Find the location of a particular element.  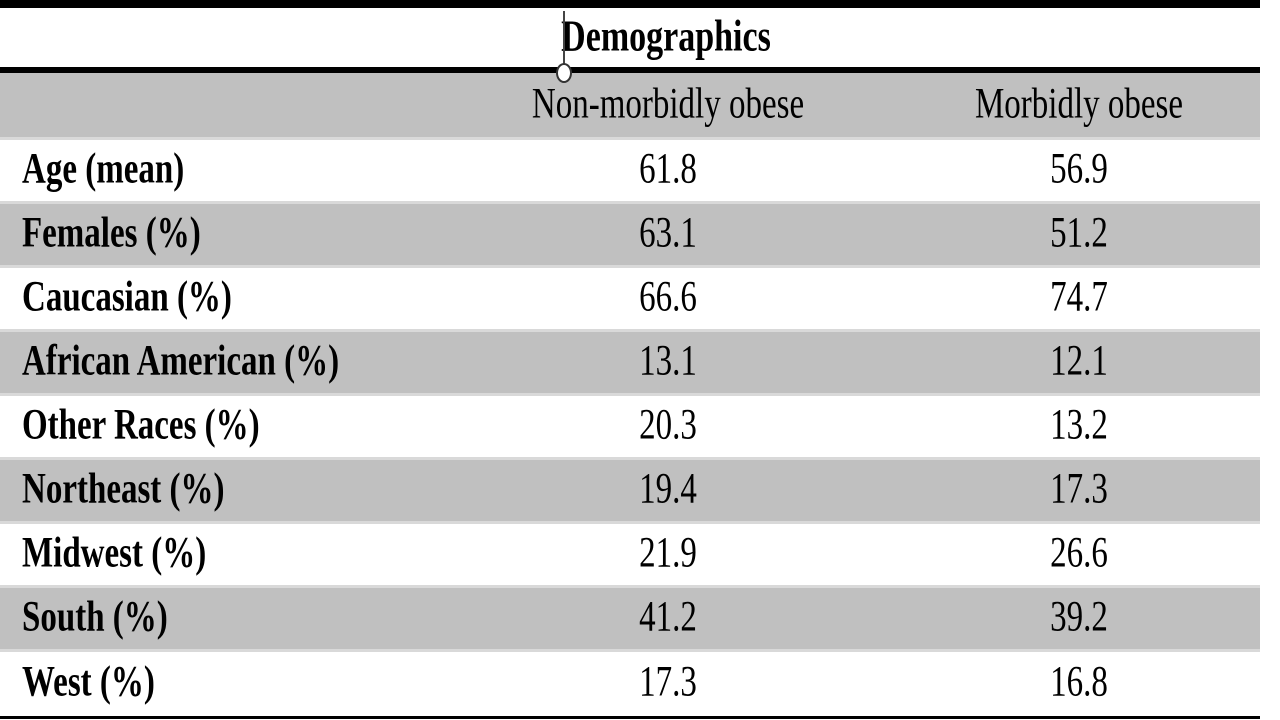

header-rule is located at coordinates (630, 70).